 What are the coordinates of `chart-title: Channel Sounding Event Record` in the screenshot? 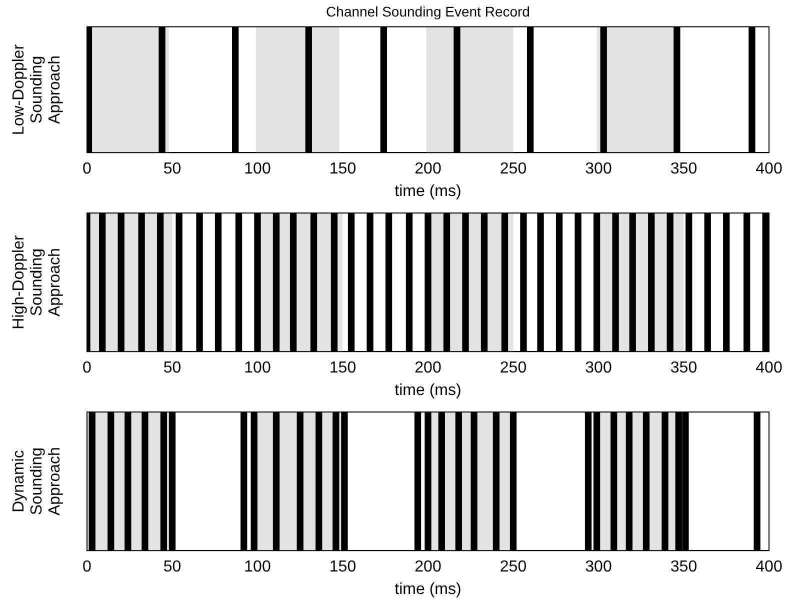 It's located at (428, 11).